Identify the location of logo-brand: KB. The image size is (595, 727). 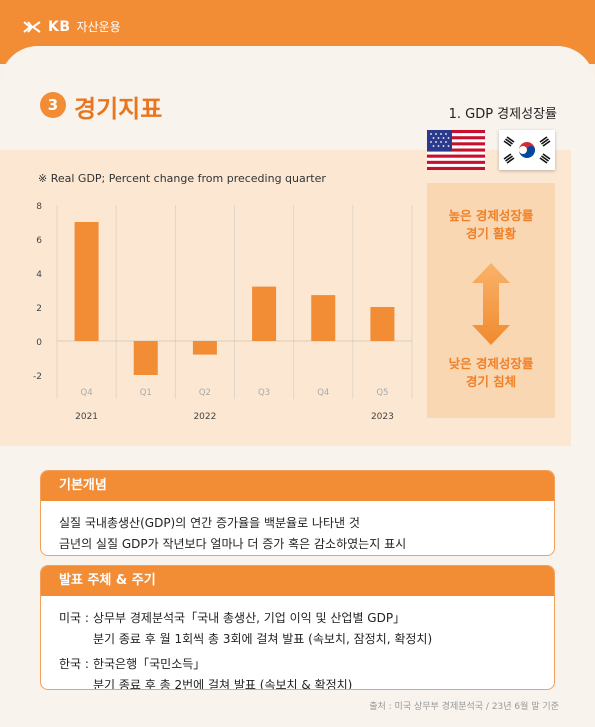
(59, 26).